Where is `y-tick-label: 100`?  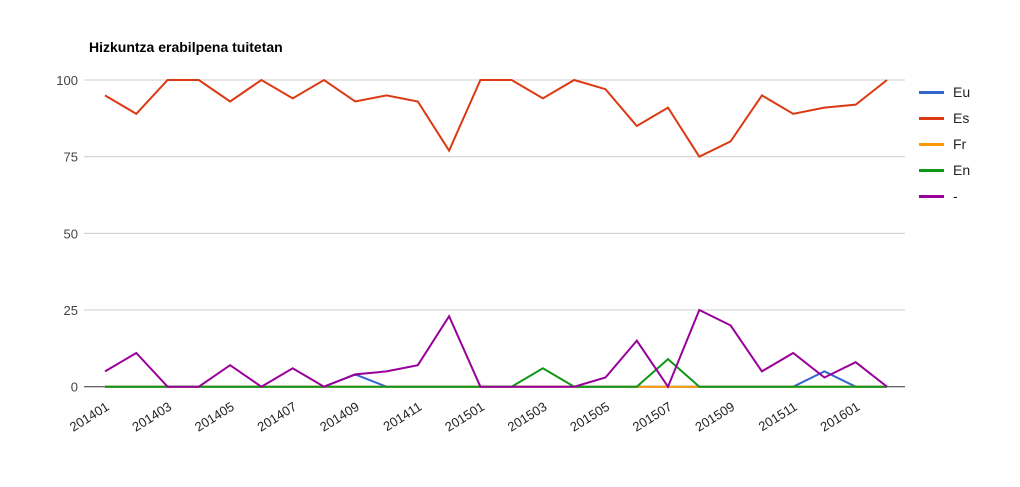 y-tick-label: 100 is located at coordinates (67, 80).